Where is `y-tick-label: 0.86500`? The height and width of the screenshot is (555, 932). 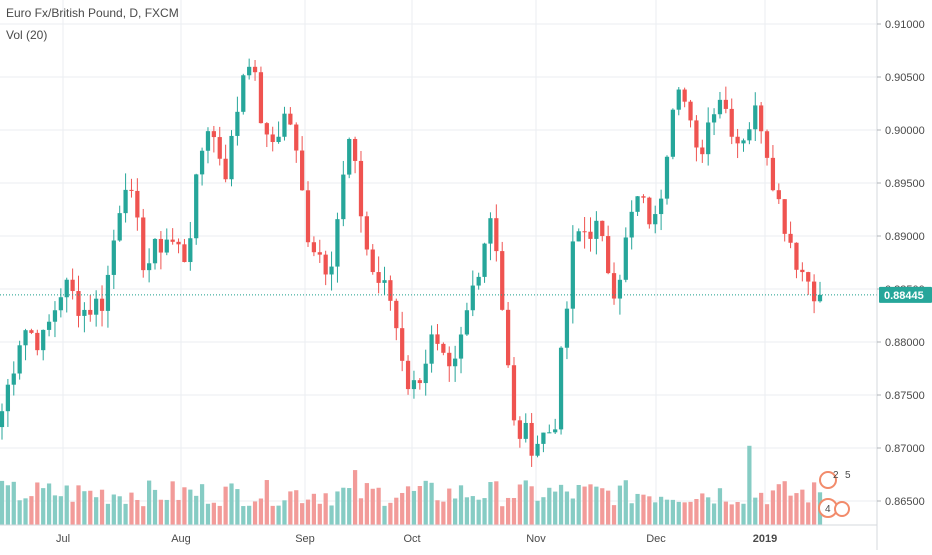
y-tick-label: 0.86500 is located at coordinates (905, 502).